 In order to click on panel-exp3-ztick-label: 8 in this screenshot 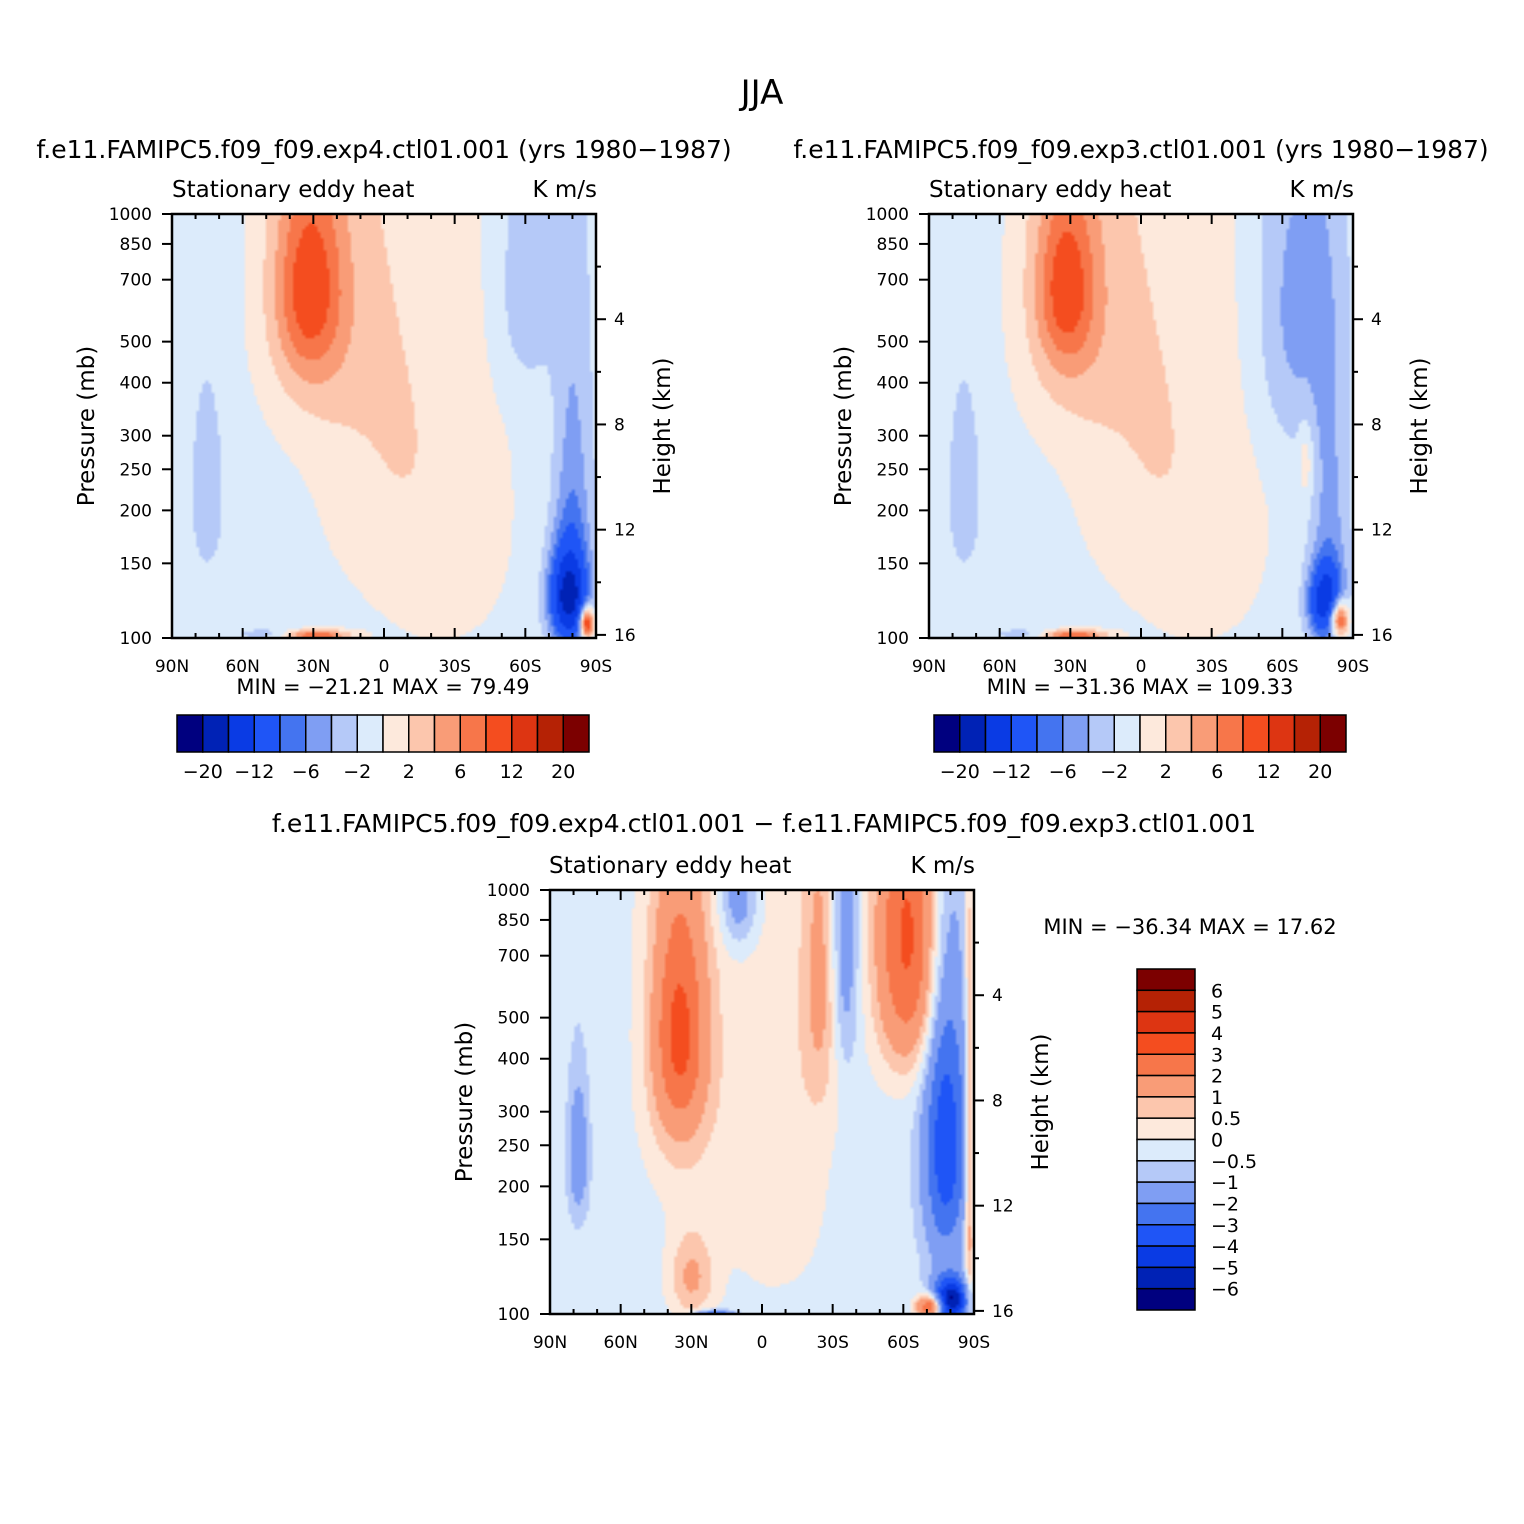, I will do `click(1376, 425)`.